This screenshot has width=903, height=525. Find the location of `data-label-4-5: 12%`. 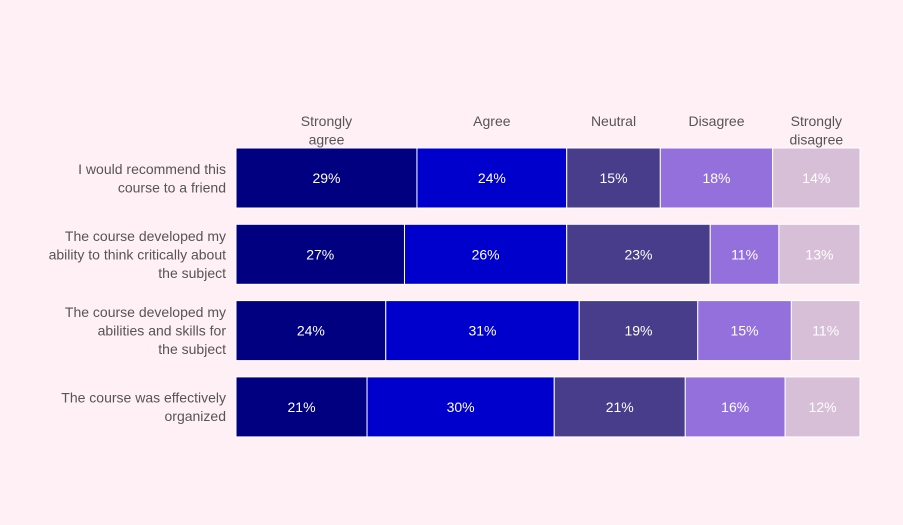

data-label-4-5: 12% is located at coordinates (823, 407).